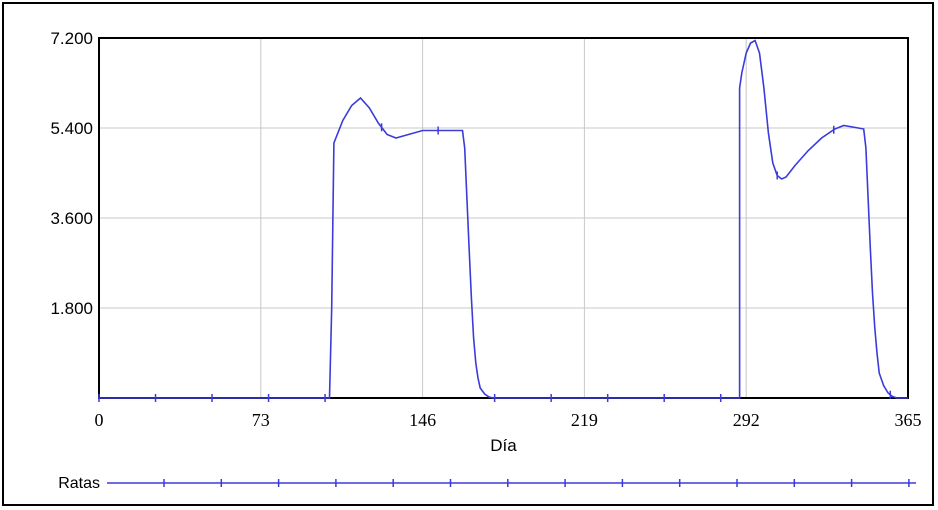  What do you see at coordinates (508, 420) in the screenshot?
I see `x-axis-ticks: 0 73 146 219 292 365` at bounding box center [508, 420].